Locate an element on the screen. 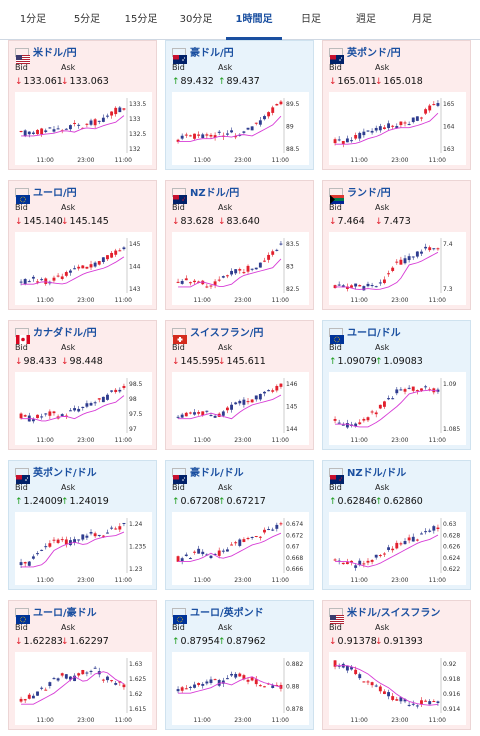  price-chart: 146 145 144 11:00 23:00 11:00 is located at coordinates (240, 408).